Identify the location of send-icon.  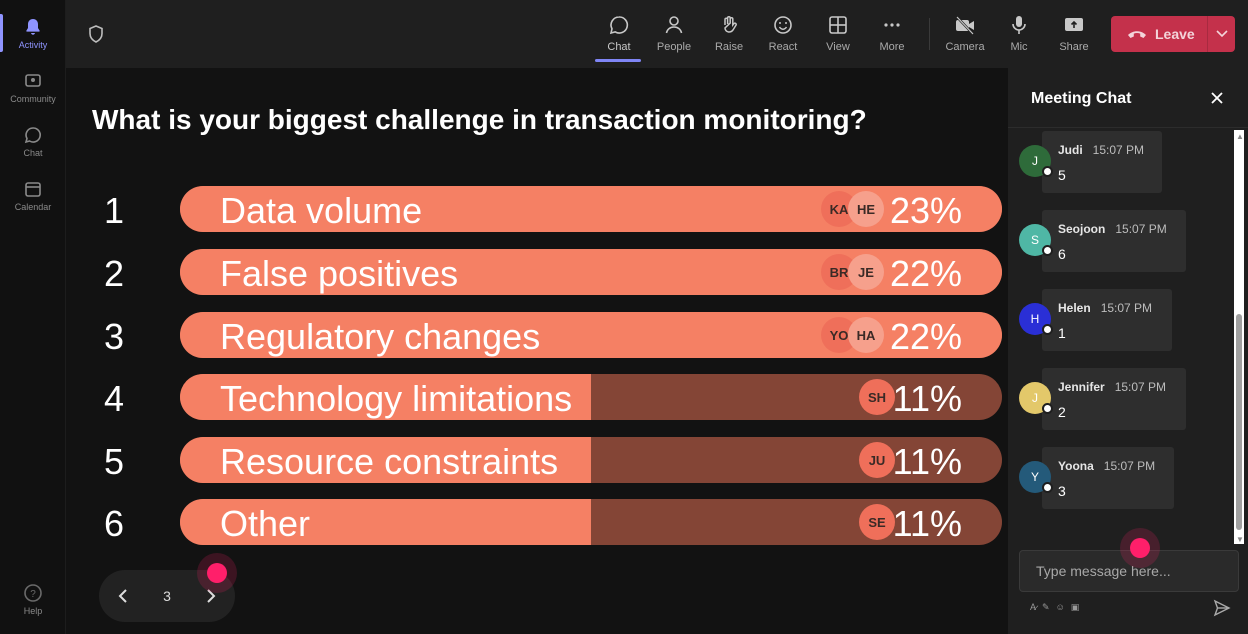
(1222, 608).